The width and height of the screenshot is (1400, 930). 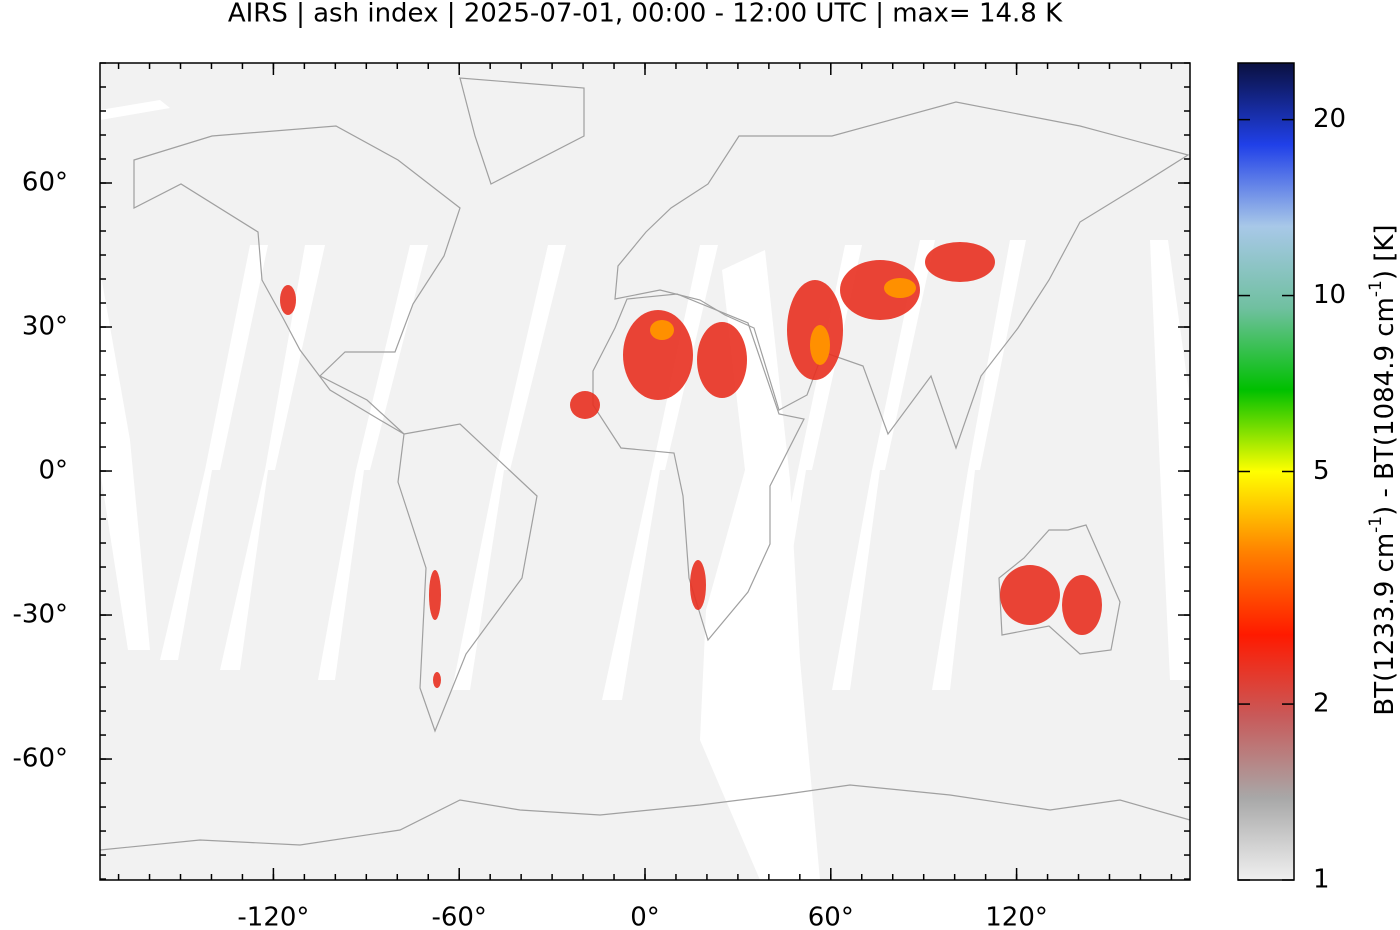 What do you see at coordinates (1385, 406) in the screenshot?
I see `label-part: ) - BT(1084.9 cm` at bounding box center [1385, 406].